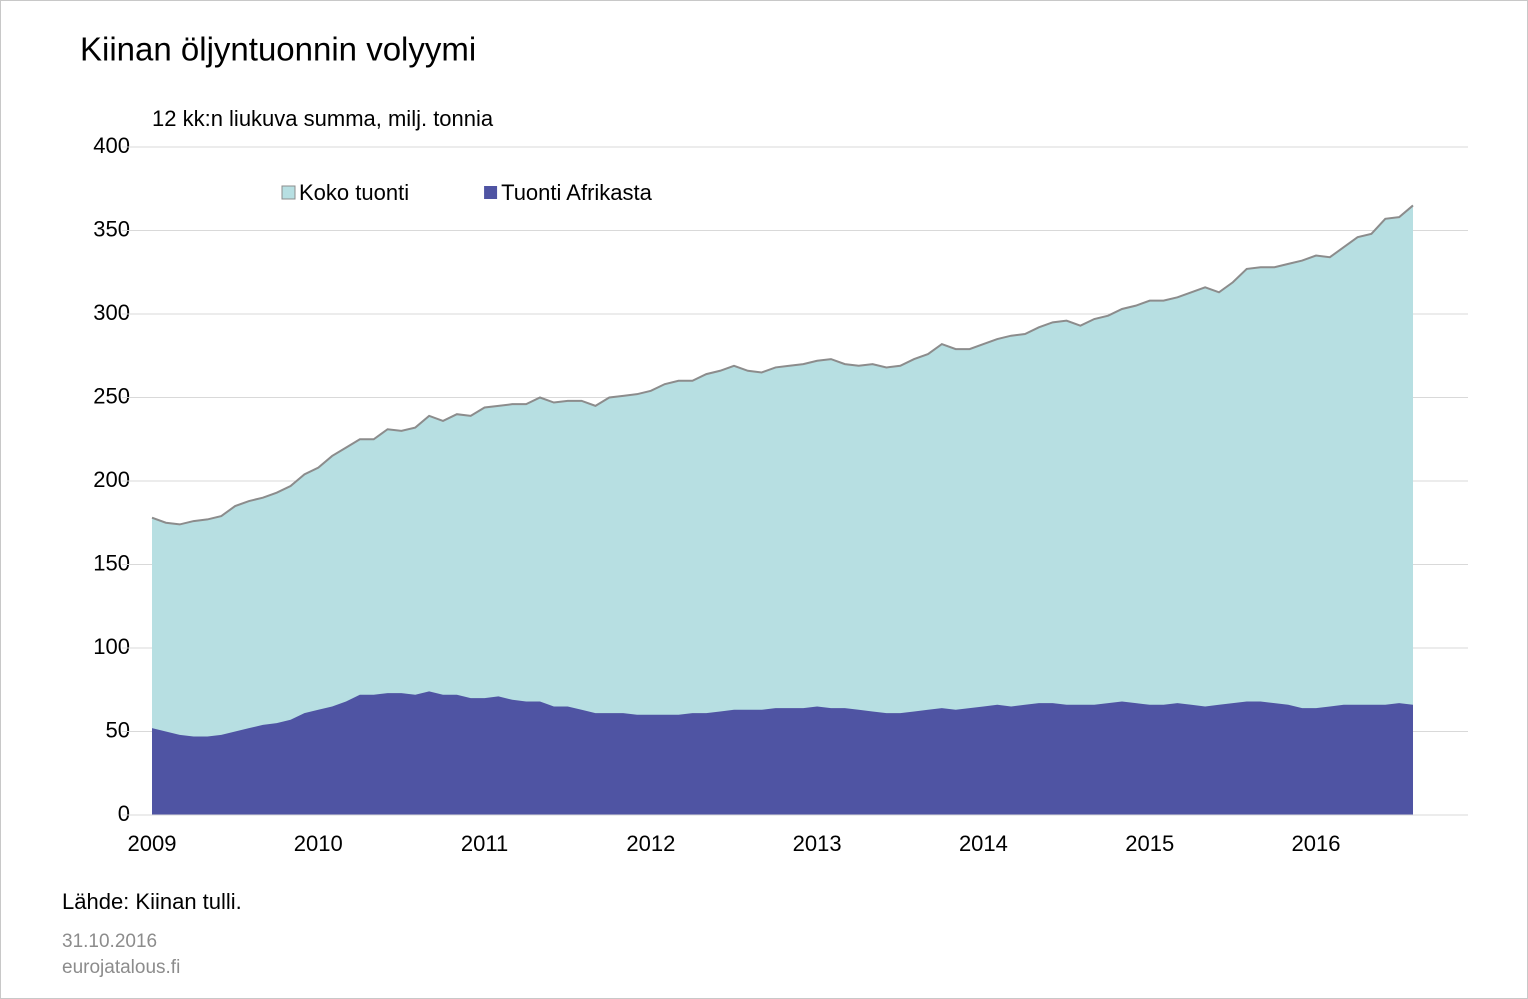  I want to click on legend-label: Tuonti Afrikasta, so click(577, 192).